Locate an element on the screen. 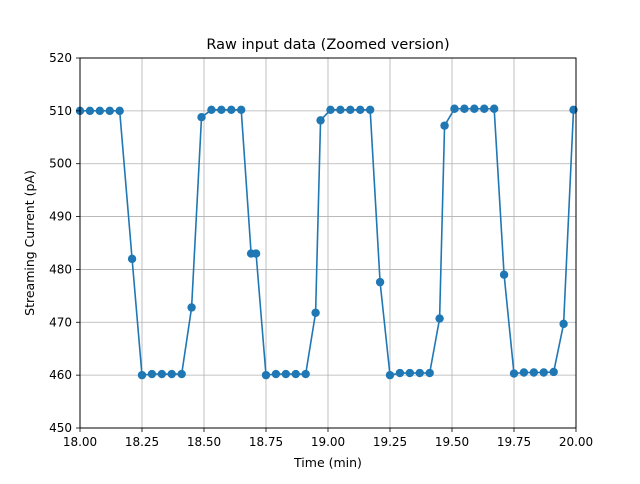  x-tick-label: 18.75 is located at coordinates (266, 442).